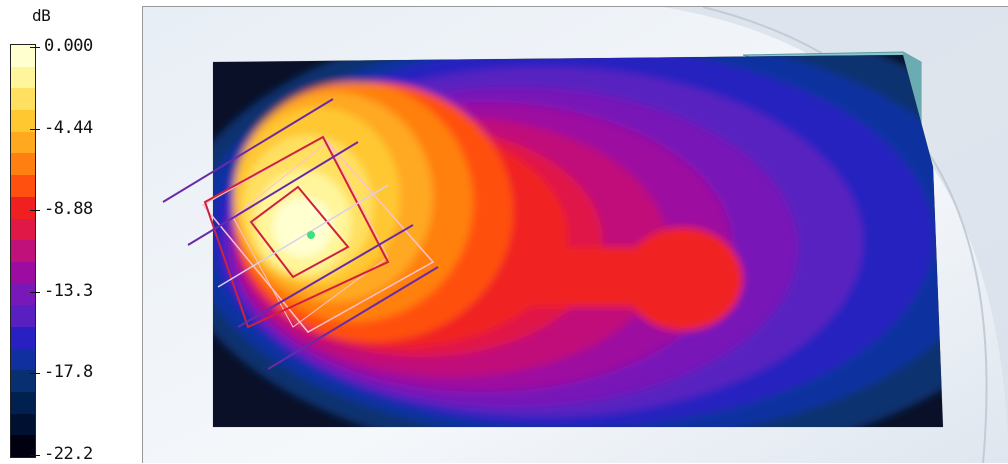  What do you see at coordinates (68, 127) in the screenshot?
I see `colorbar-tick-label: -4.44` at bounding box center [68, 127].